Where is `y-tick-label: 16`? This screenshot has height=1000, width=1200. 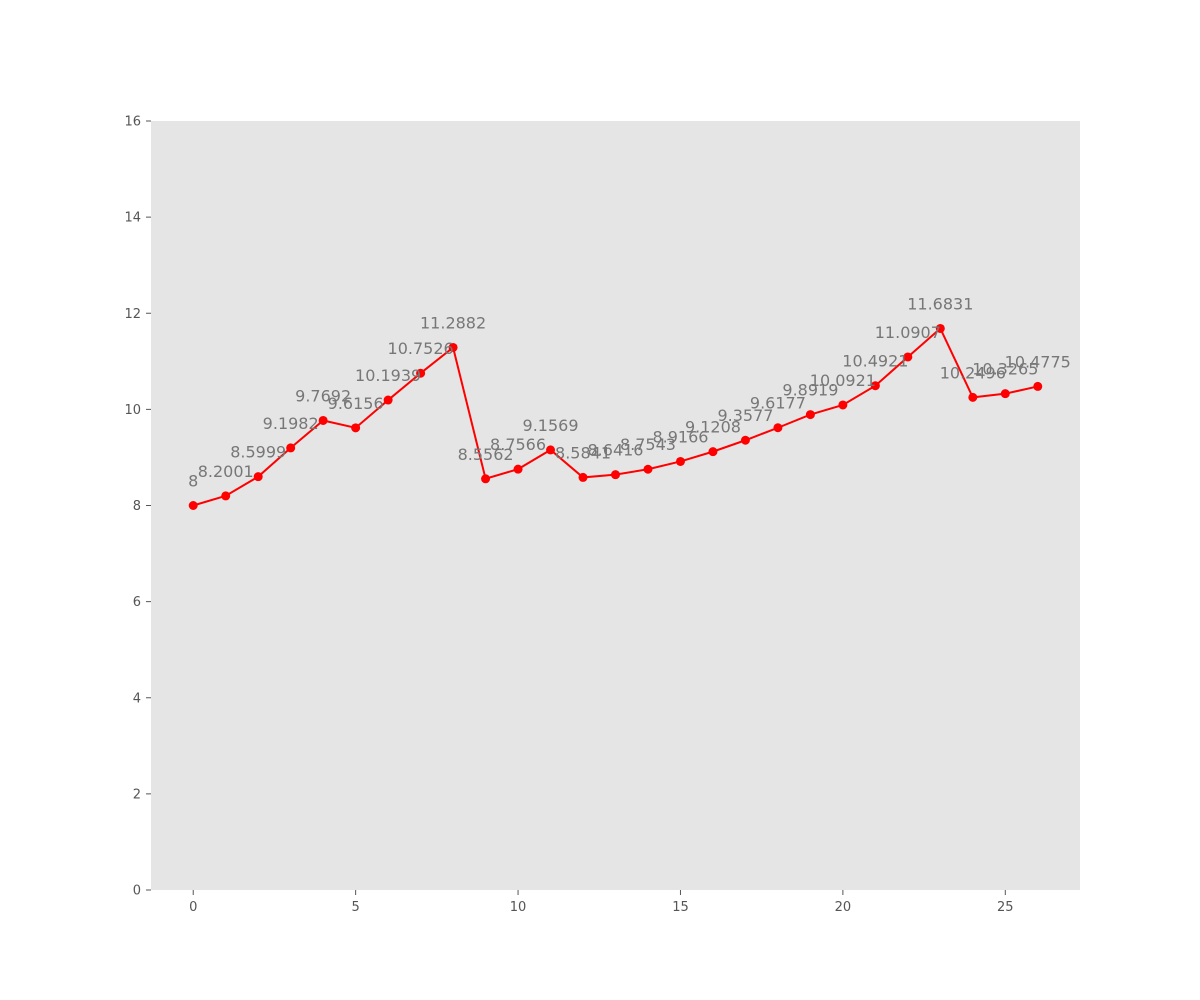
y-tick-label: 16 is located at coordinates (132, 122).